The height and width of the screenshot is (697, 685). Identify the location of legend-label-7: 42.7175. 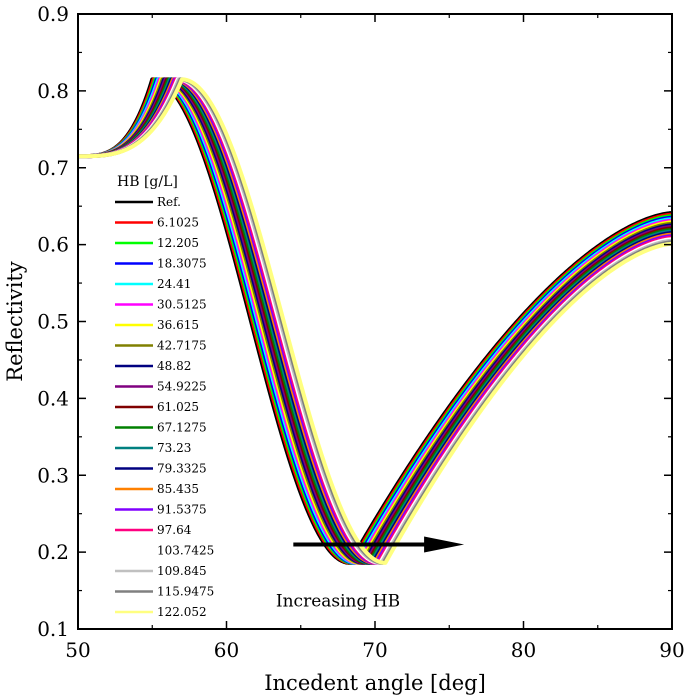
(182, 346).